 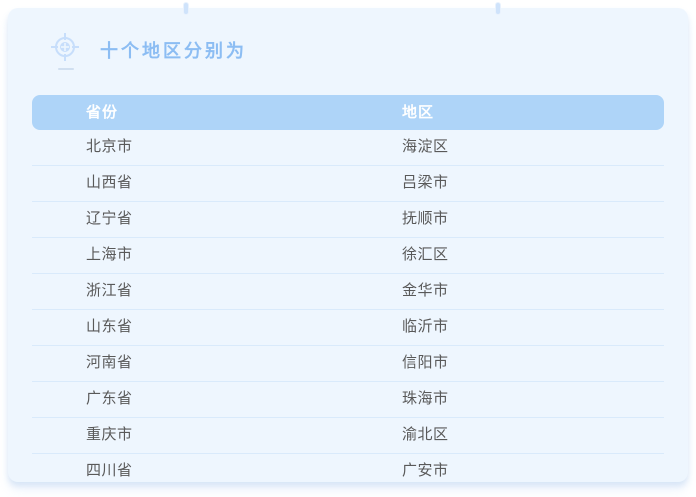 What do you see at coordinates (65, 47) in the screenshot?
I see `crosshair-target-icon` at bounding box center [65, 47].